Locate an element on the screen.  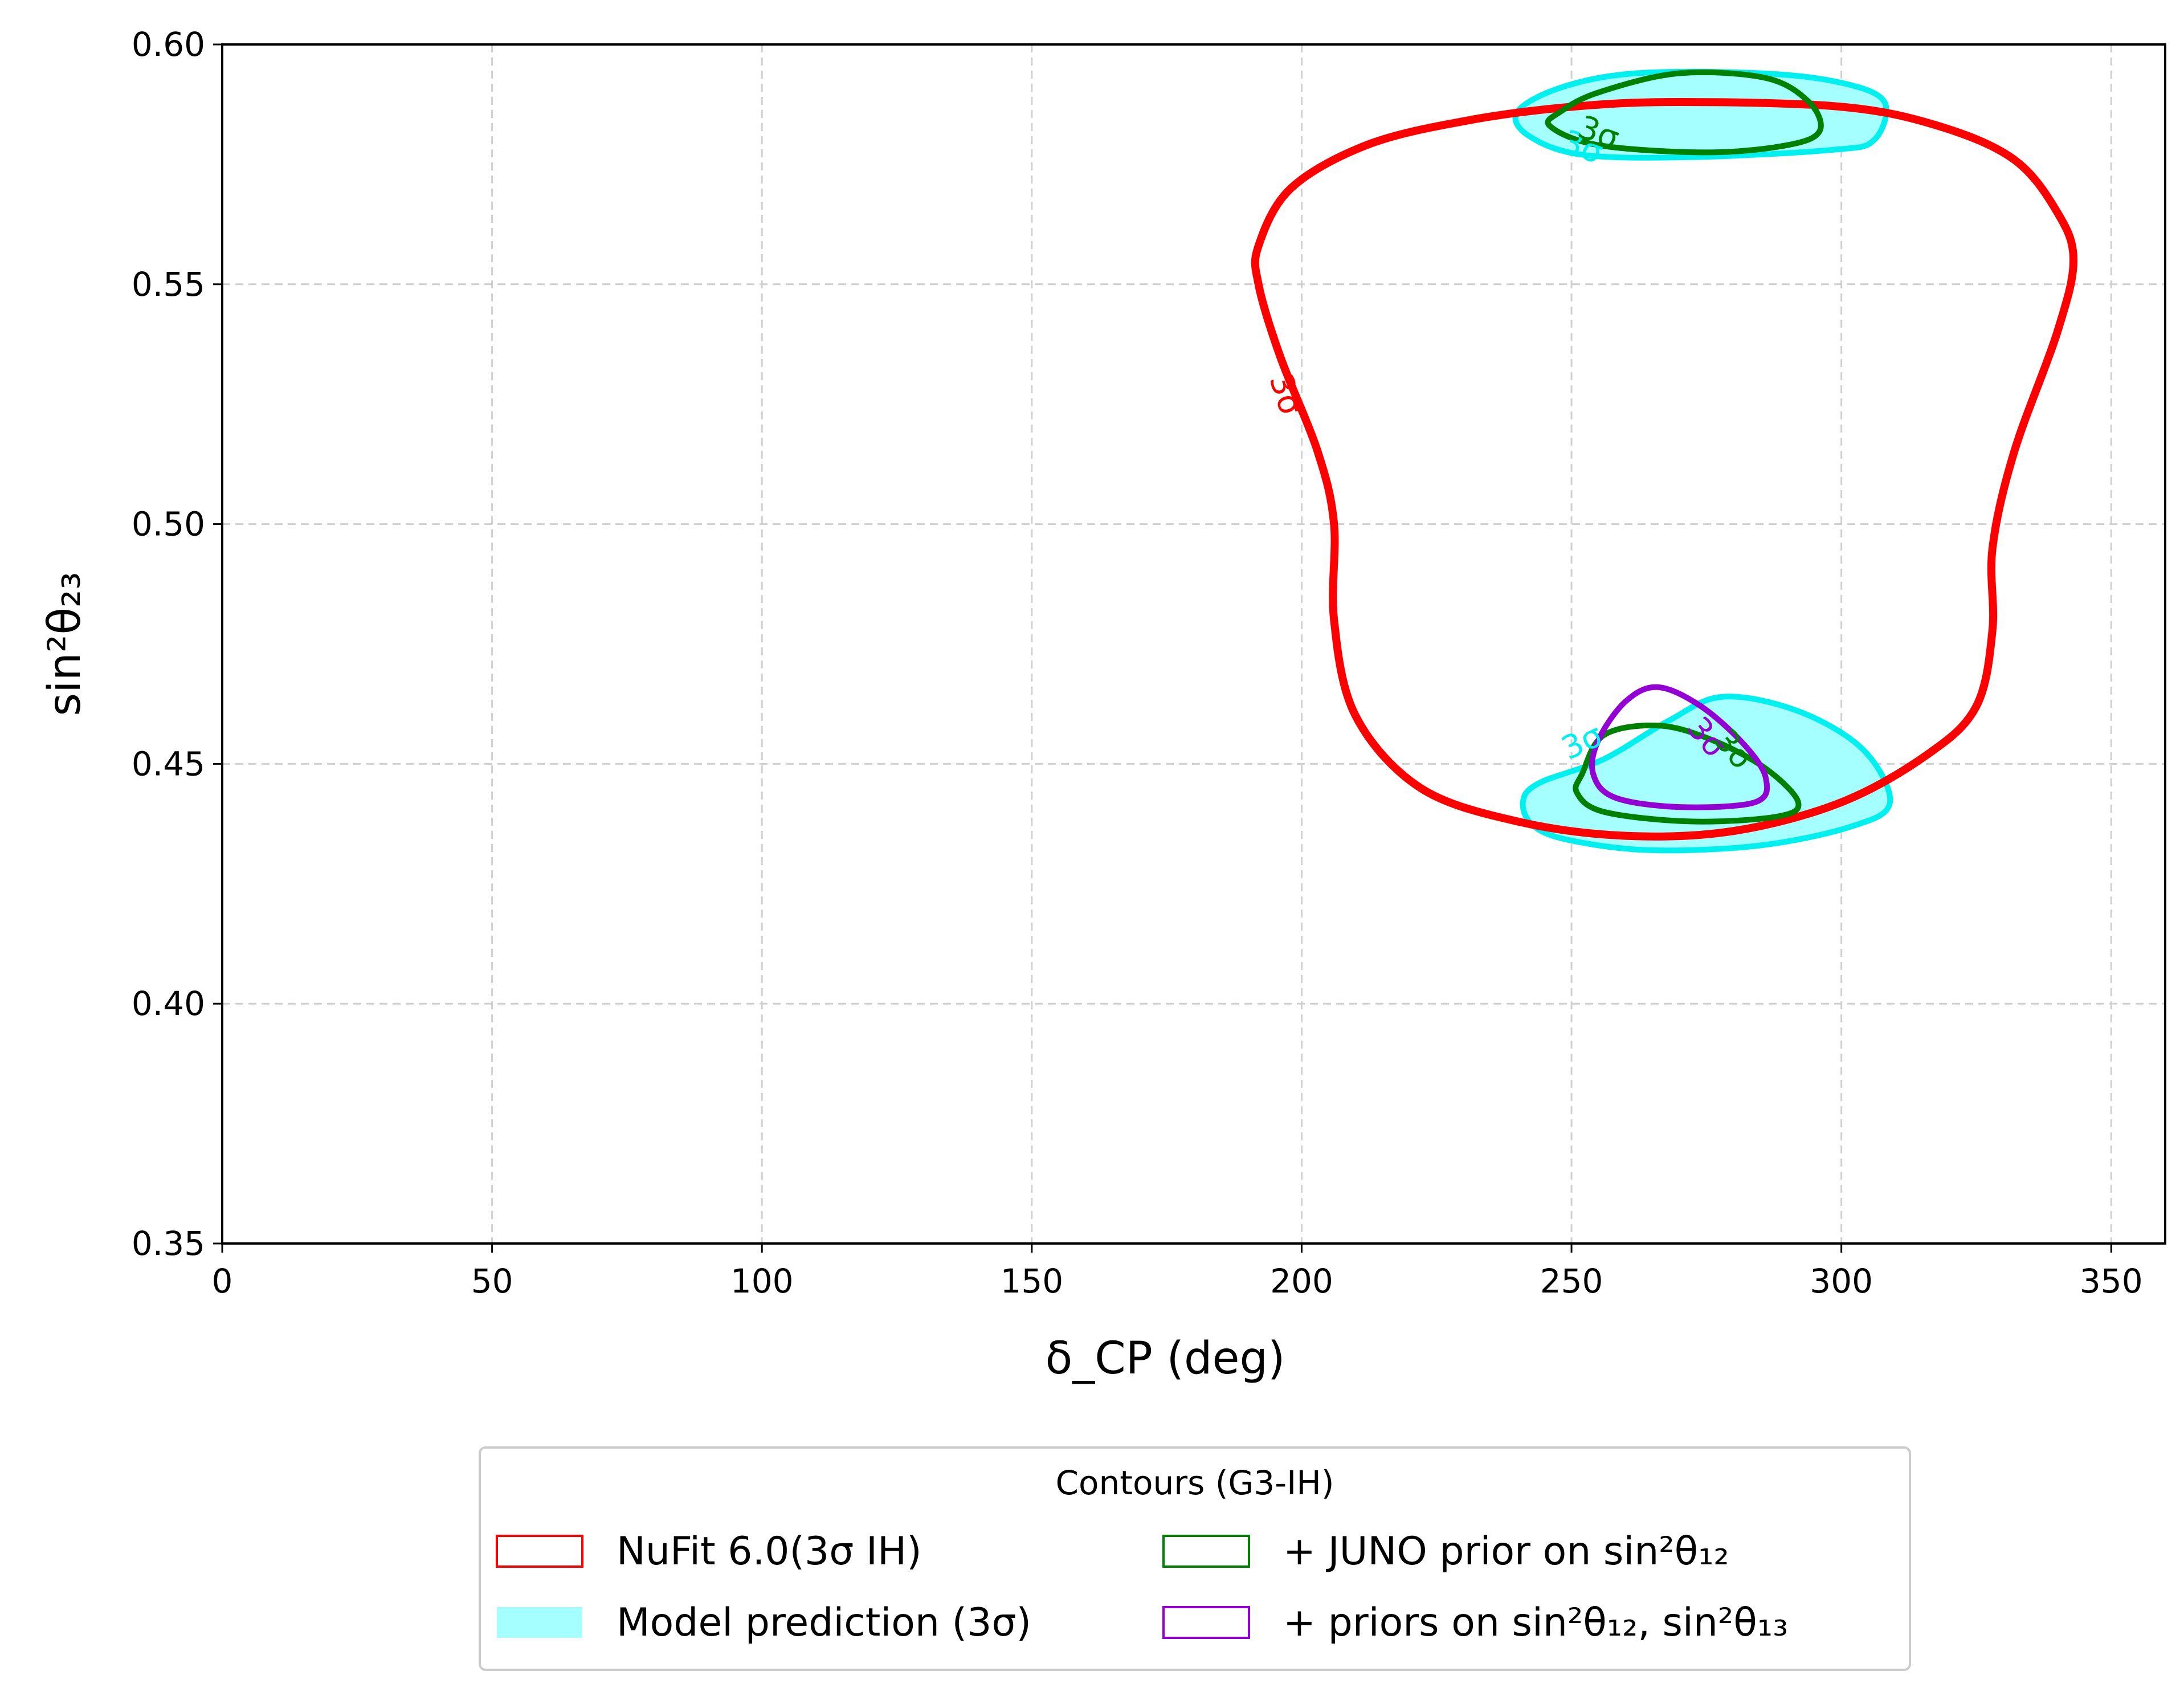
legend-label: + priors on sin²θ₁₂, sin²θ₁₃ is located at coordinates (1535, 1622).